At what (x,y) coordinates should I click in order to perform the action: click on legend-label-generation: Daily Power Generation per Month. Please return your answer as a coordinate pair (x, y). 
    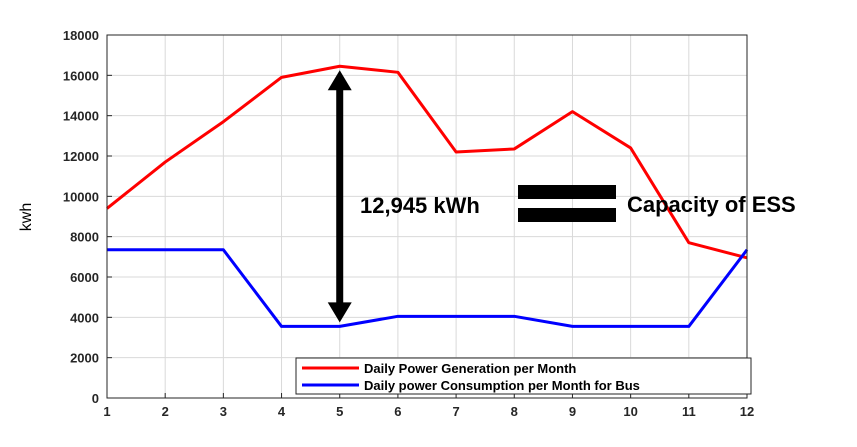
    Looking at the image, I should click on (470, 368).